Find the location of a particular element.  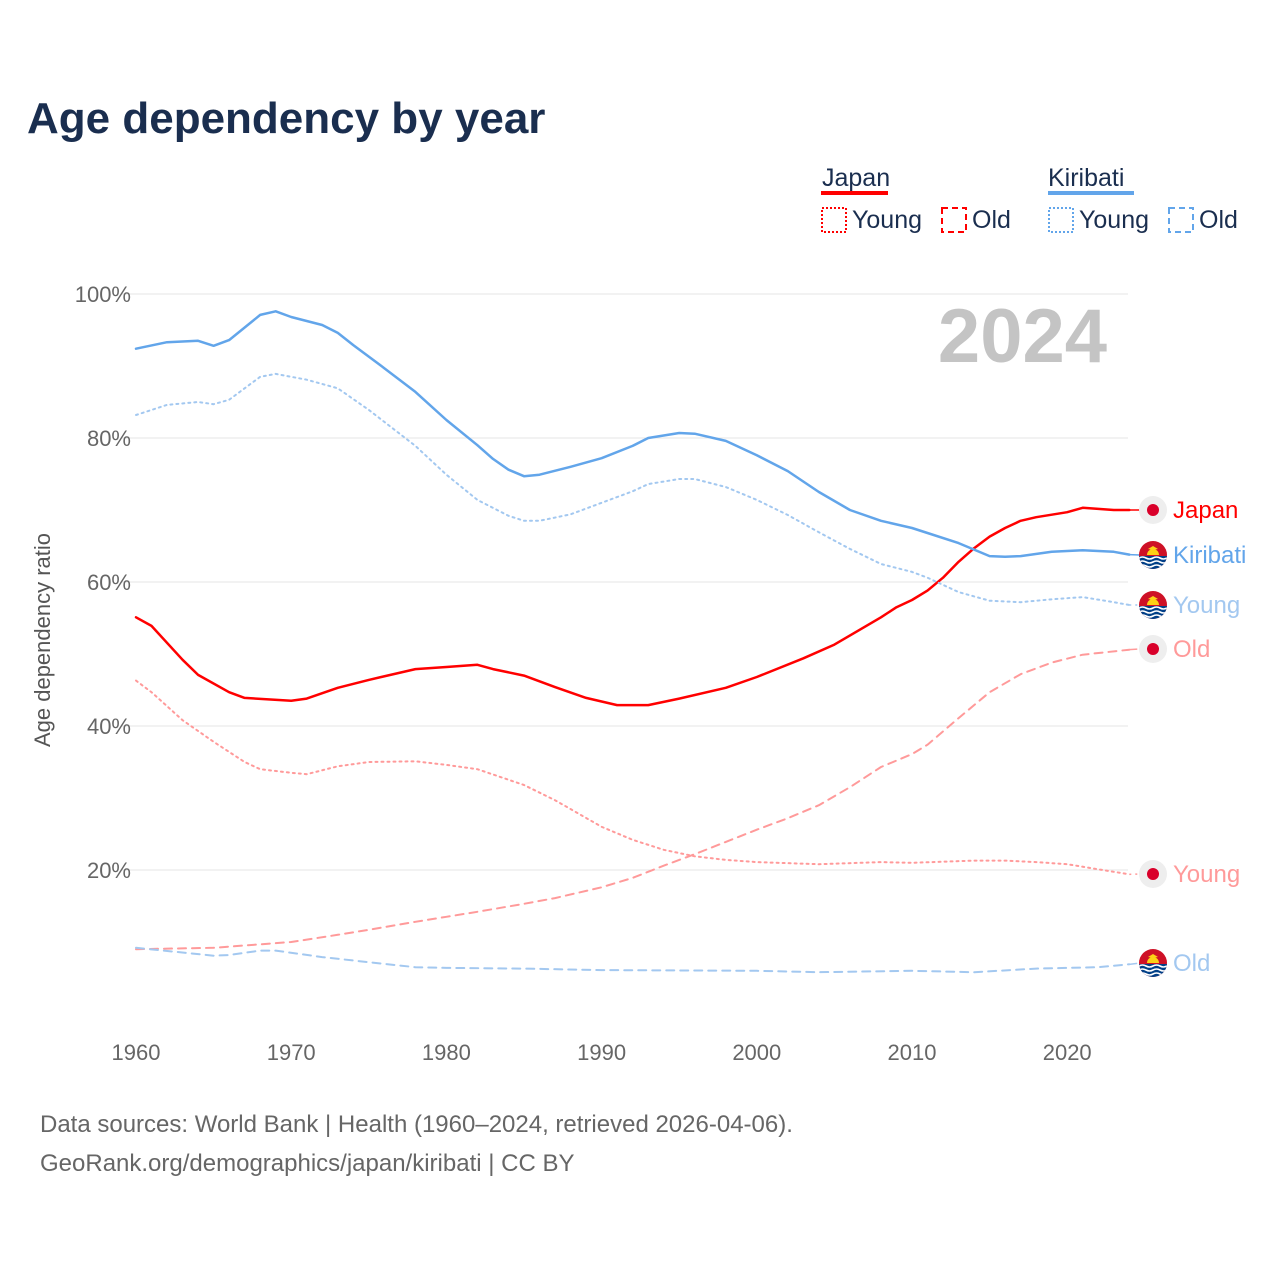

legend-kiribati-title: Kiribati is located at coordinates (1086, 178).